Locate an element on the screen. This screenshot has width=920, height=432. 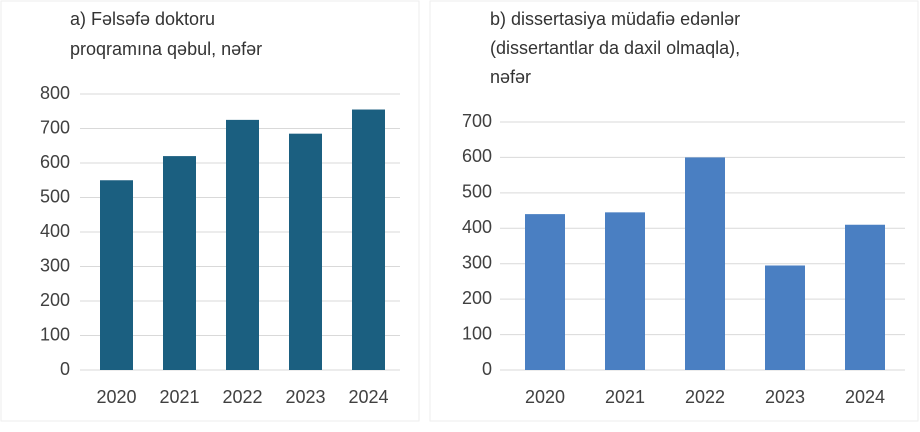
chart-title: nəfər is located at coordinates (510, 77).